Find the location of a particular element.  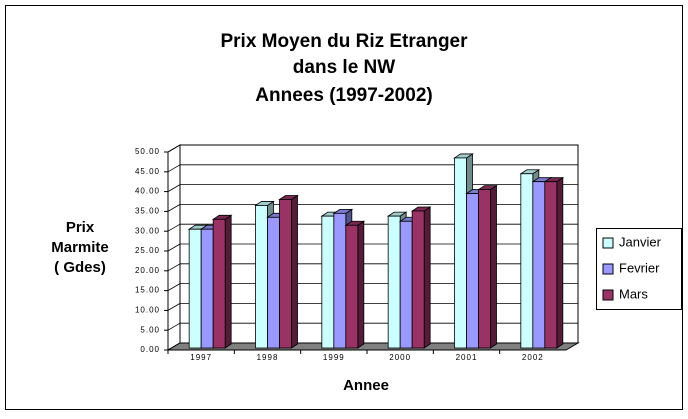

y-axis-label: Prix is located at coordinates (80, 227).